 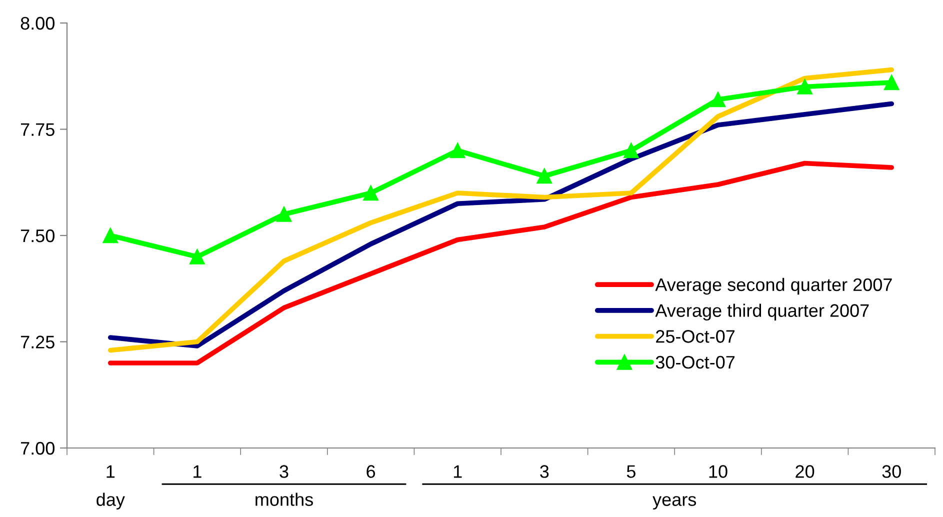 What do you see at coordinates (37, 235) in the screenshot?
I see `y-tick-label: 7.50` at bounding box center [37, 235].